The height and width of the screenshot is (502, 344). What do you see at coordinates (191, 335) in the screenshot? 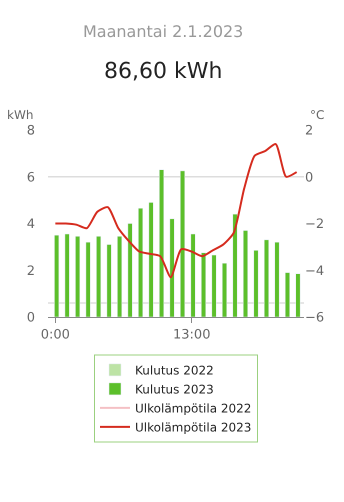
I see `x-tick-label: 13:00` at bounding box center [191, 335].